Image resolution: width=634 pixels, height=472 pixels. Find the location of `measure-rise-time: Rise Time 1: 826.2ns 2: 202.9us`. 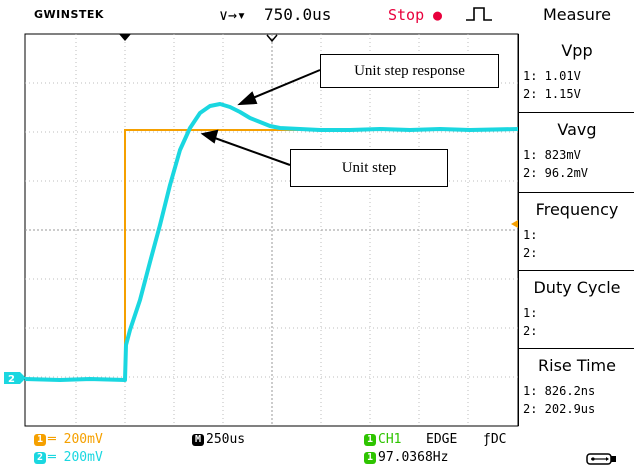

measure-rise-time: Rise Time 1: 826.2ns 2: 202.9us is located at coordinates (576, 387).